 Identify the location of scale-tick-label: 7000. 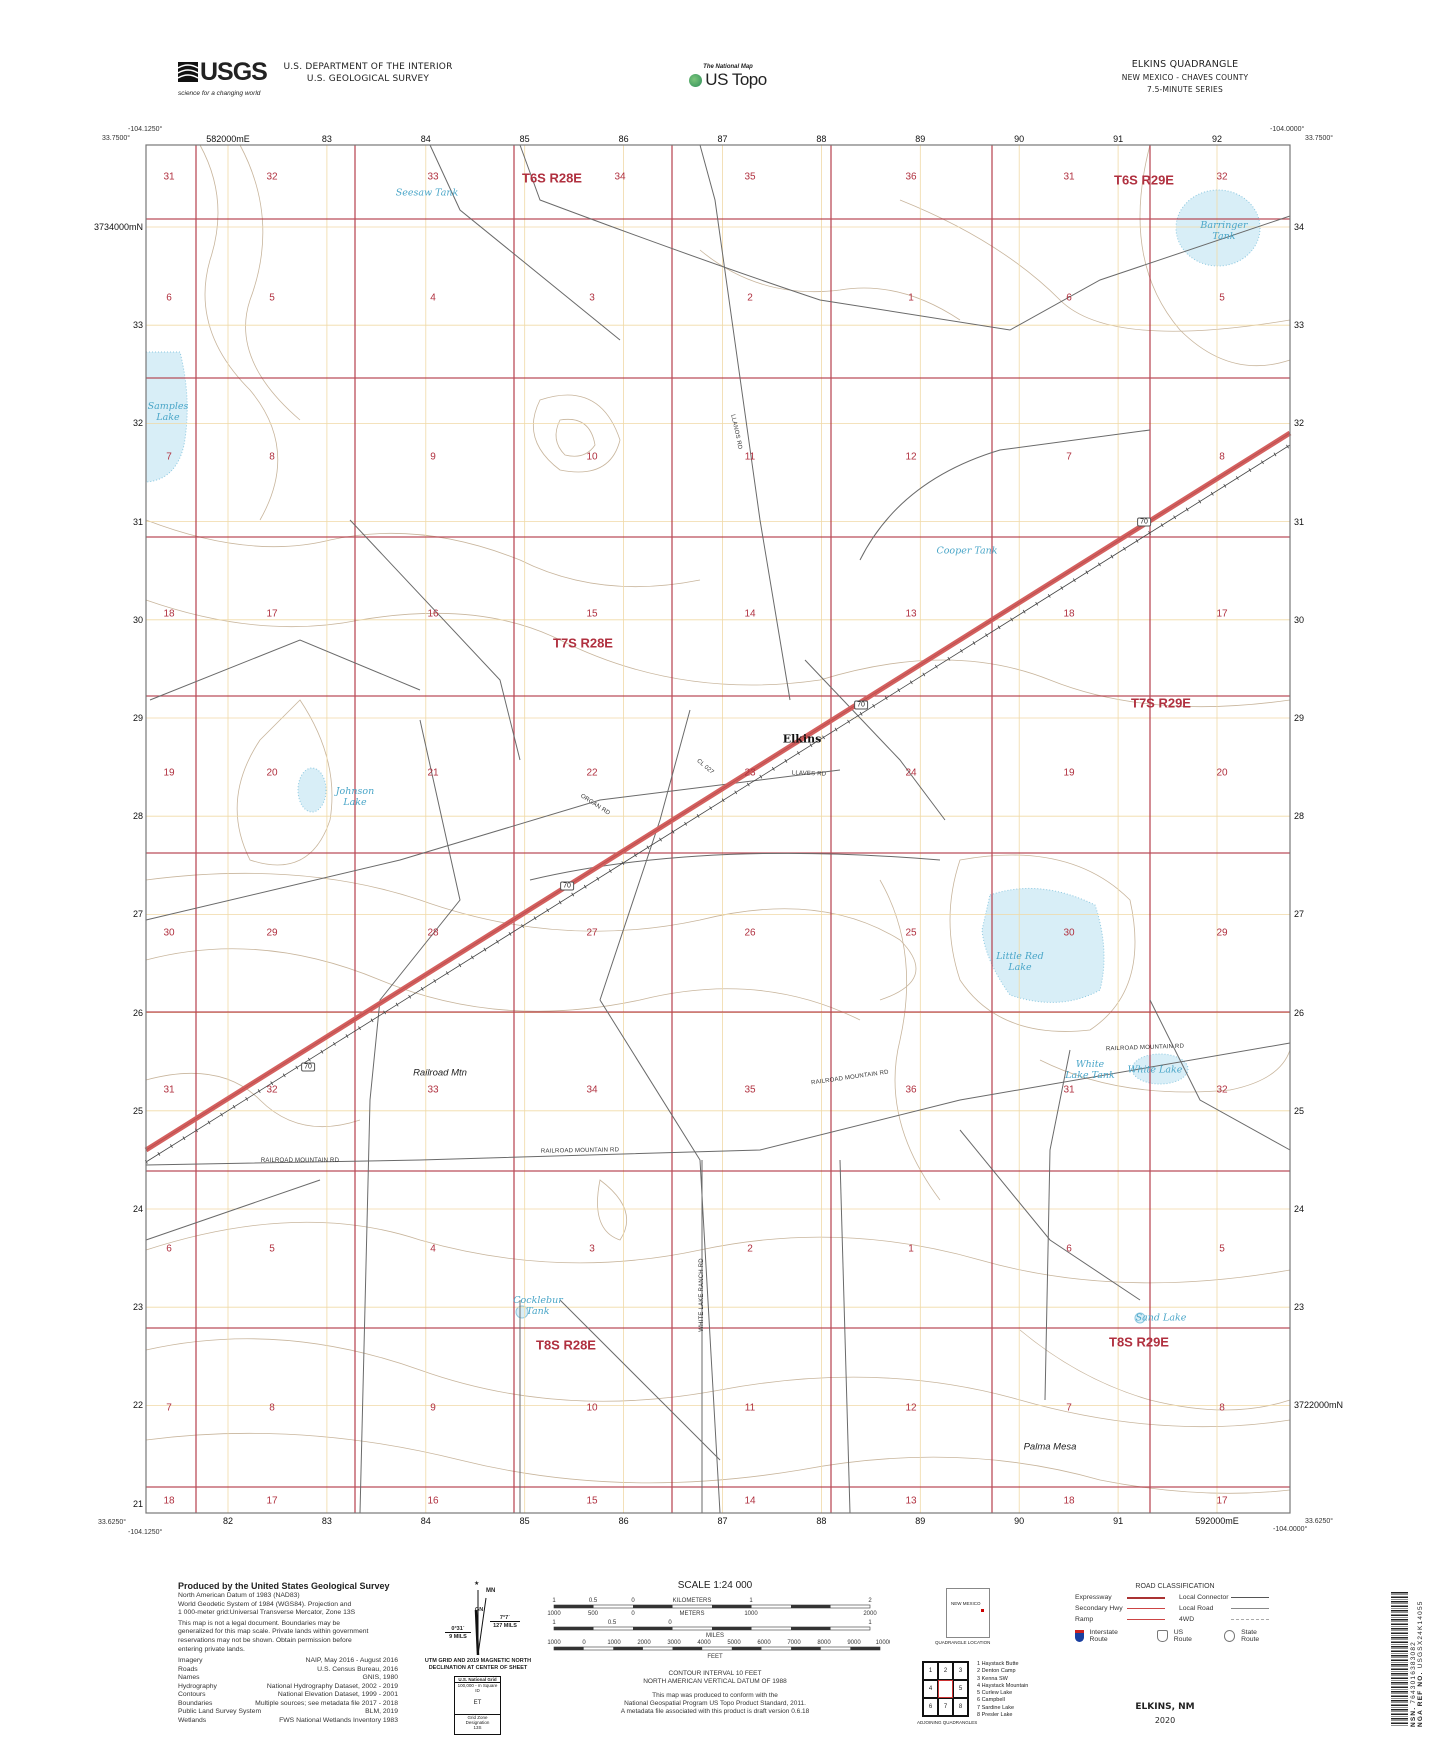
(794, 1643).